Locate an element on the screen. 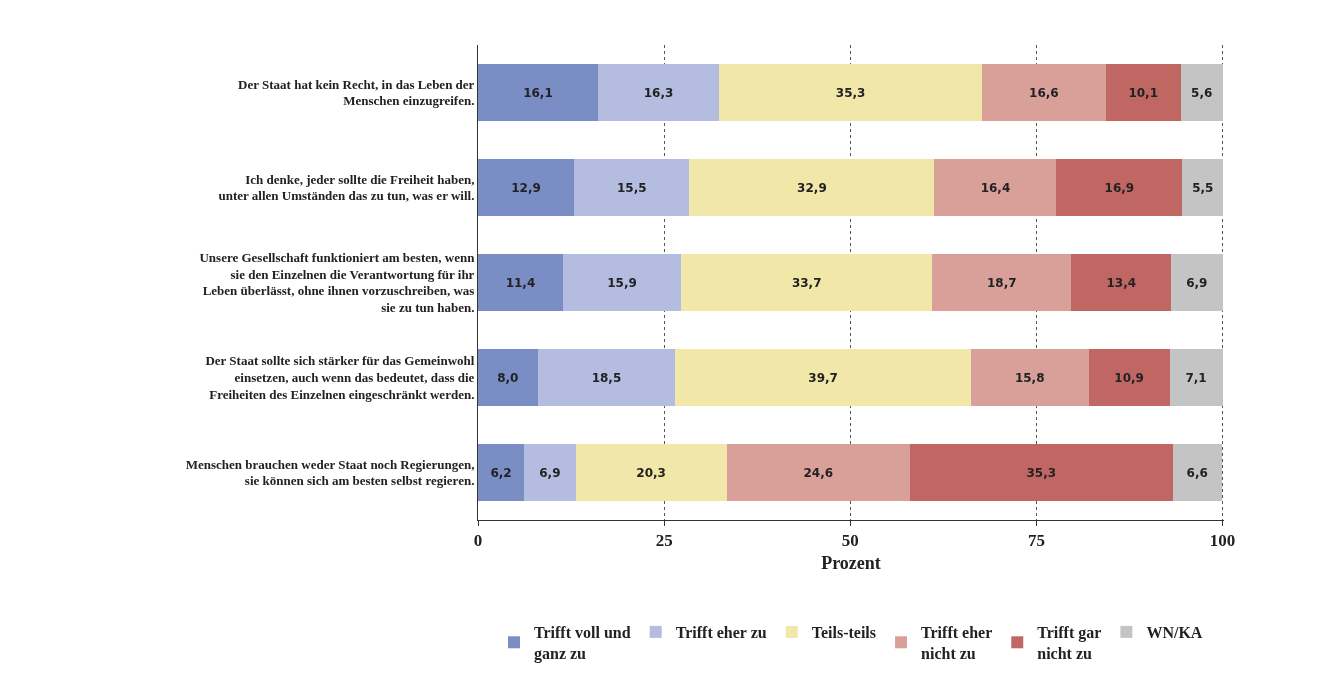 This screenshot has height=685, width=1343. x-tick-label: 50 is located at coordinates (850, 541).